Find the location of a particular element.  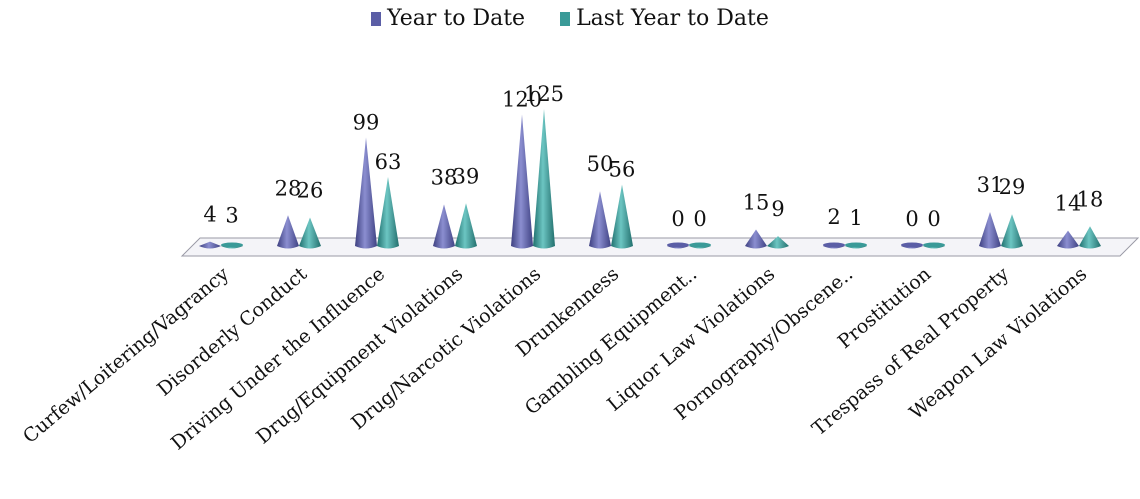

data-label-last-year-to-date-trespass-of-real-property: 29 is located at coordinates (1012, 187).